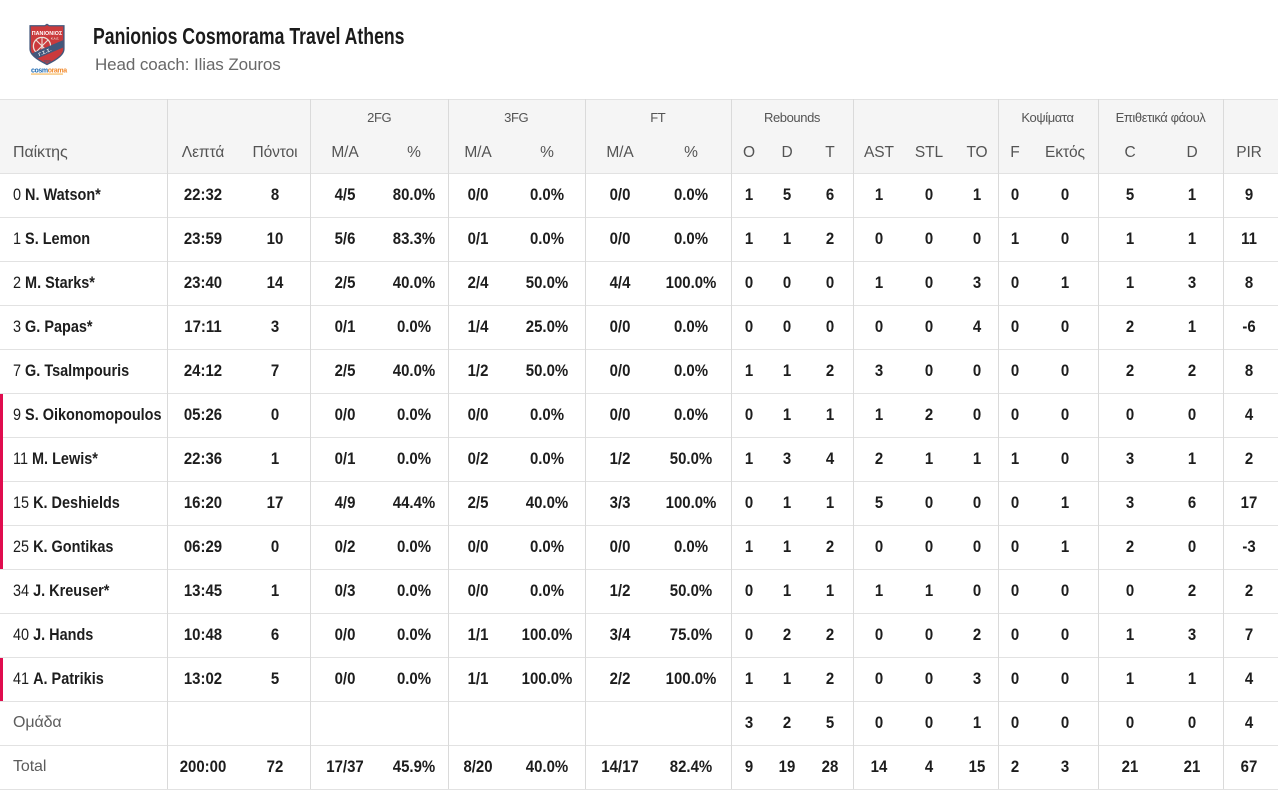 The height and width of the screenshot is (790, 1278). What do you see at coordinates (49, 71) in the screenshot?
I see `svg-text: cosmorama` at bounding box center [49, 71].